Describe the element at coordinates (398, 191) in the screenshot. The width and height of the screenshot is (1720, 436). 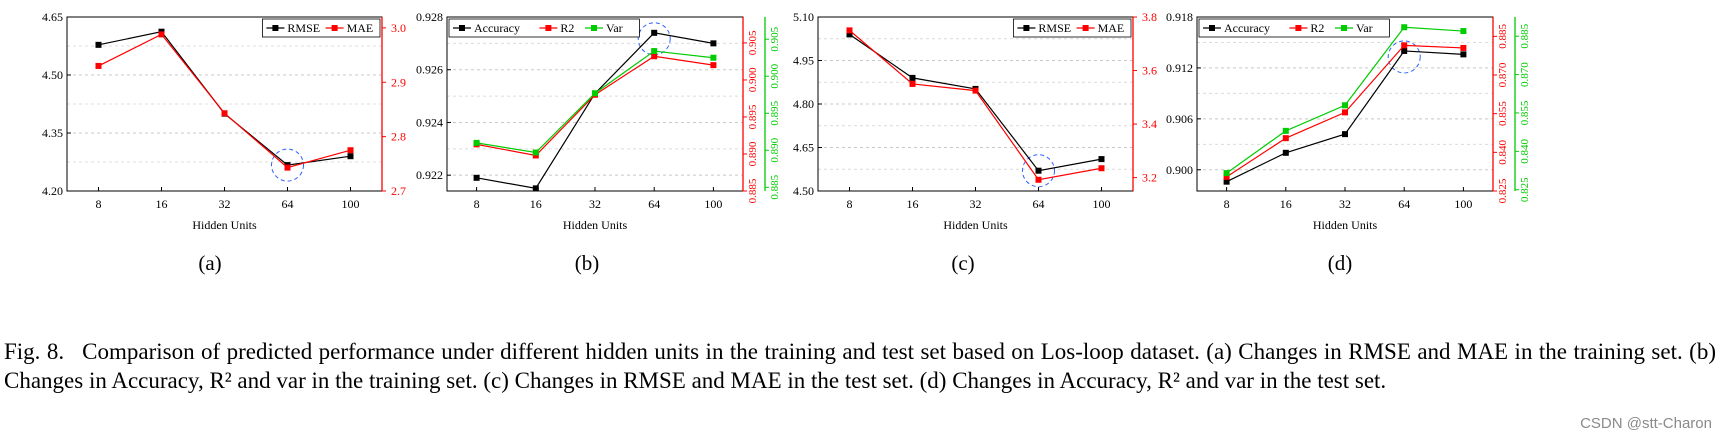
I see `right-tick-label: 2.7` at that location.